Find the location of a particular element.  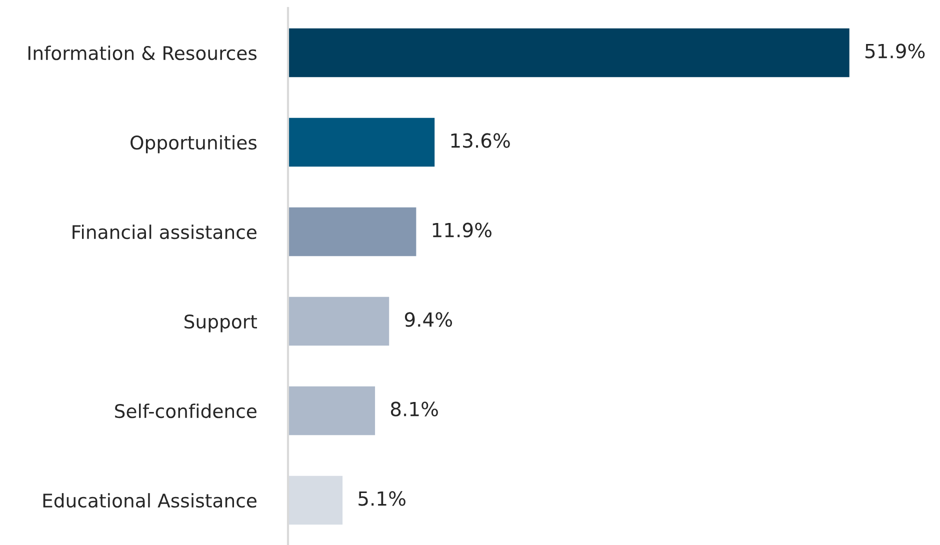

y-tick-label: Opportunities is located at coordinates (193, 144).